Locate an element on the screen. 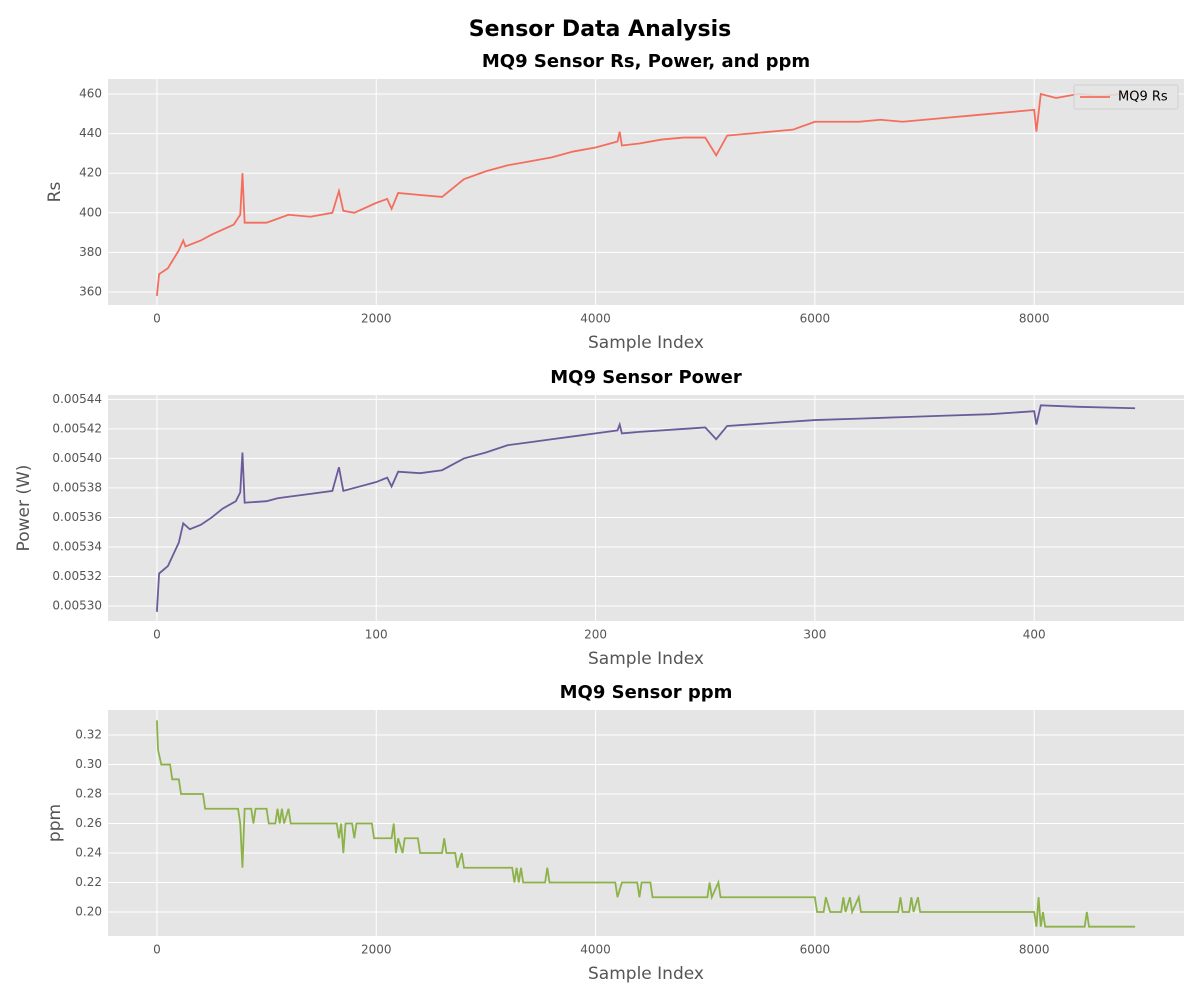  y-tick-label: 0.20 is located at coordinates (88, 911).